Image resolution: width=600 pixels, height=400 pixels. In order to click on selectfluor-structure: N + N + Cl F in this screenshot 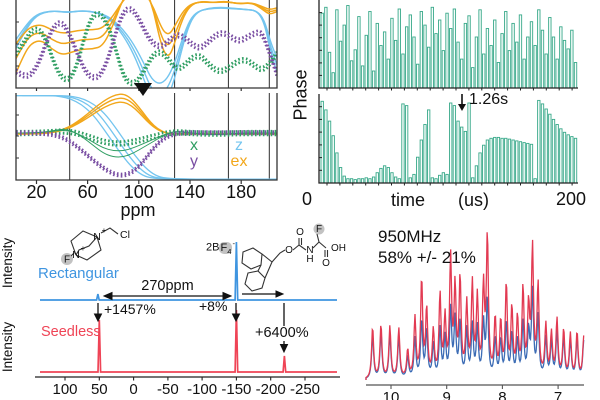, I will do `click(95, 246)`.